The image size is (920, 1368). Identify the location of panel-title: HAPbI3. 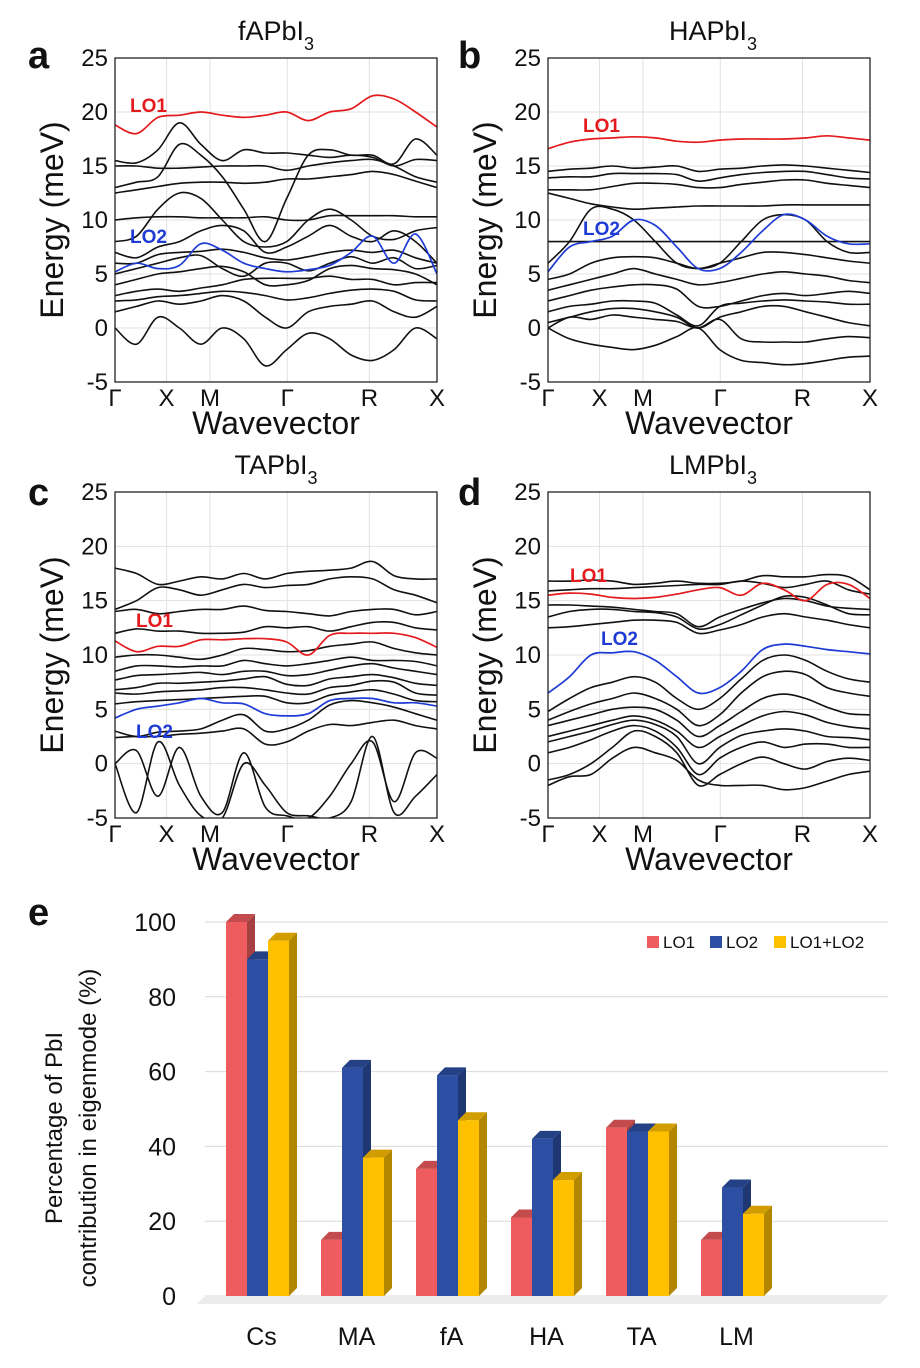
(713, 35).